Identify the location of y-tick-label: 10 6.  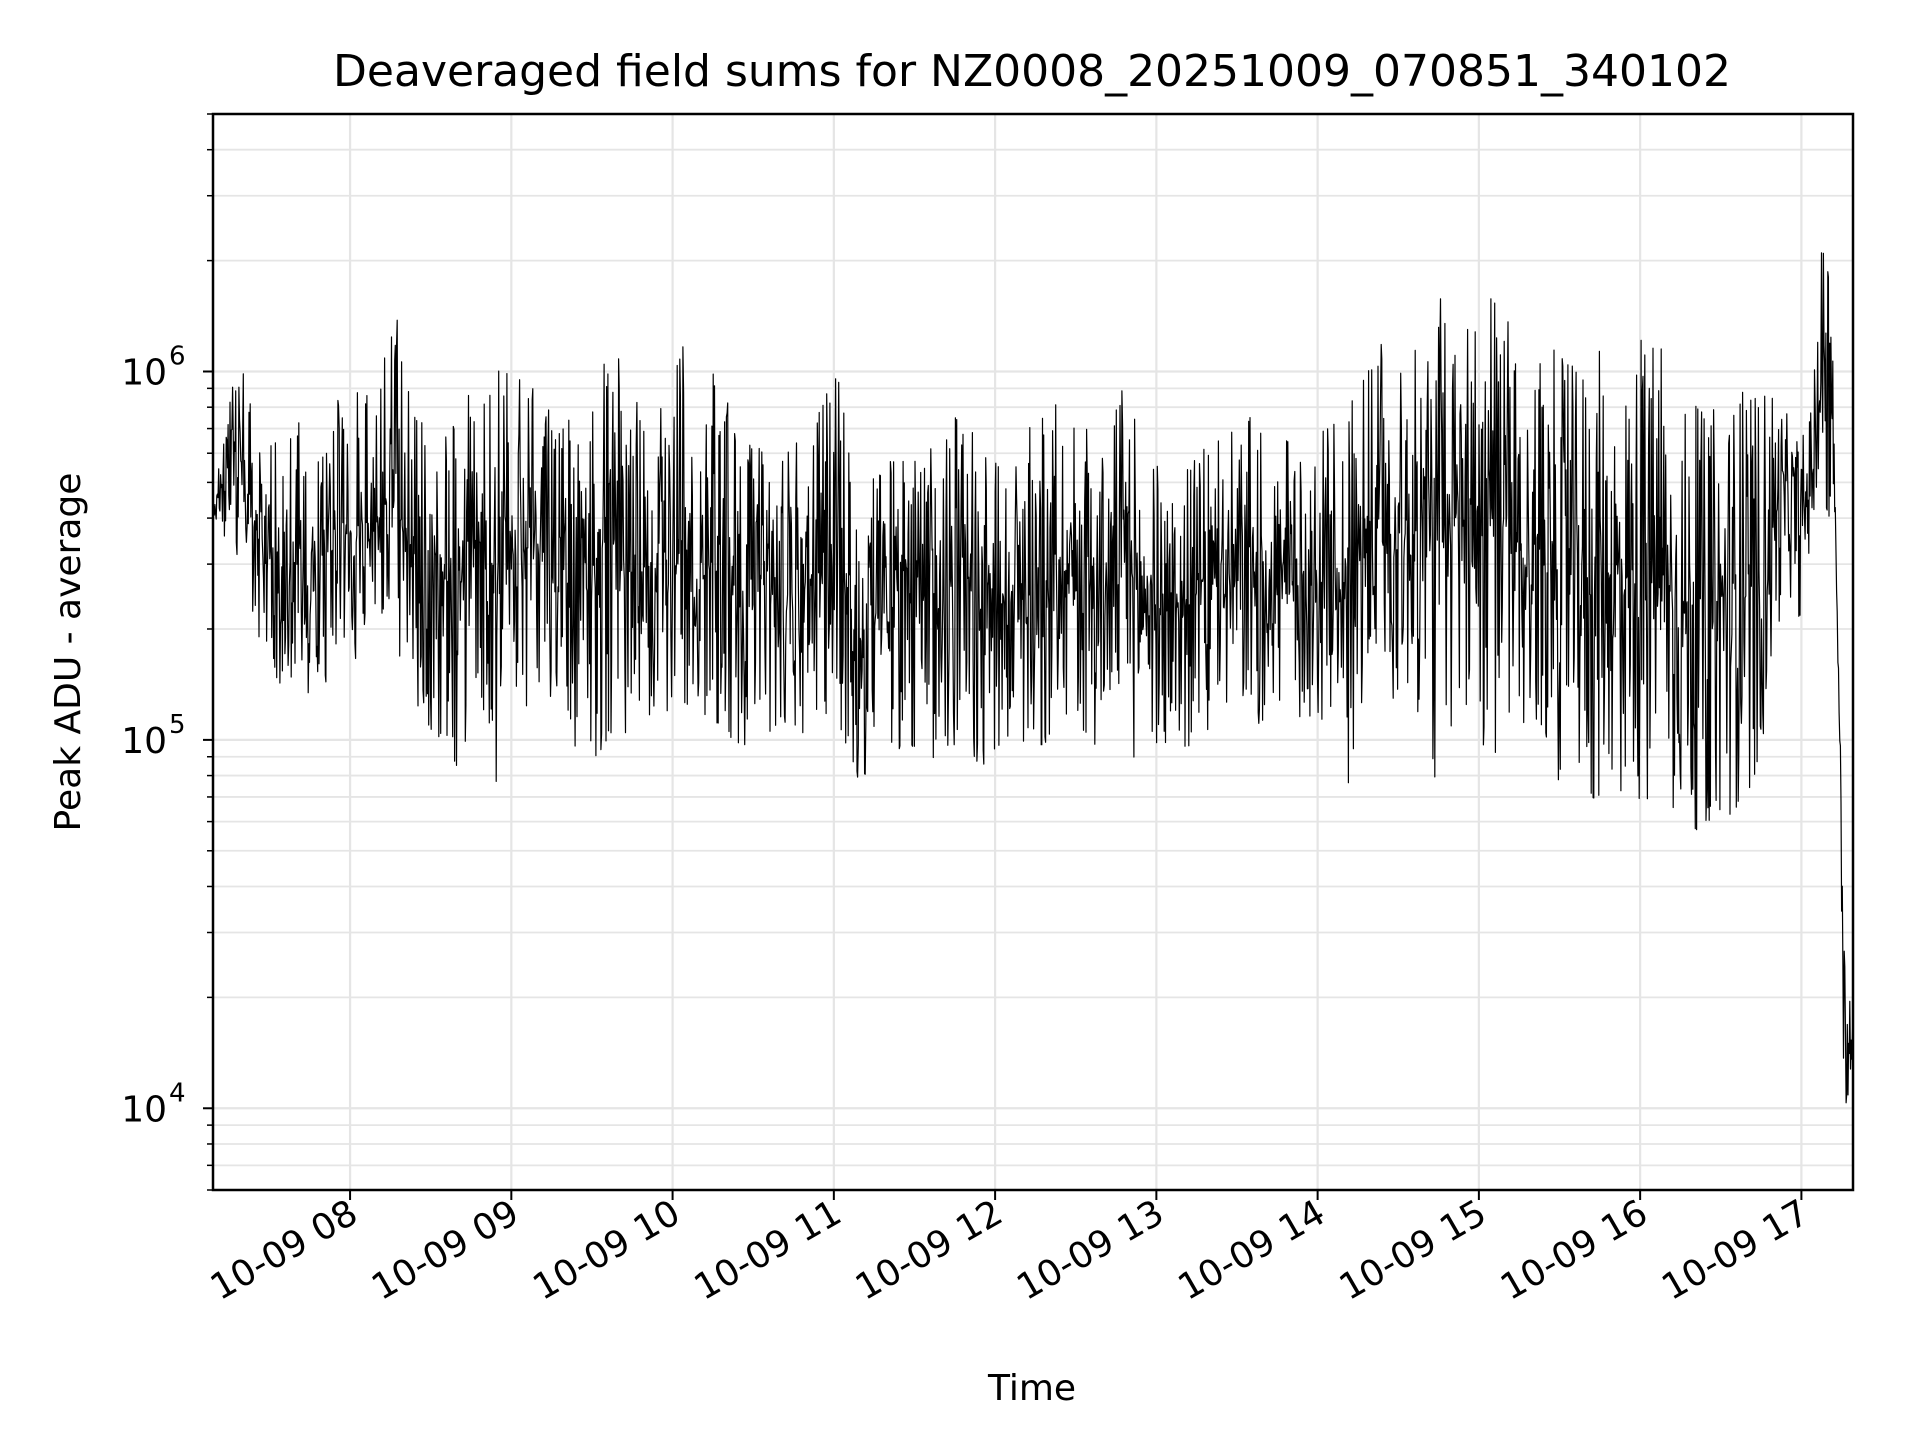
(153, 367).